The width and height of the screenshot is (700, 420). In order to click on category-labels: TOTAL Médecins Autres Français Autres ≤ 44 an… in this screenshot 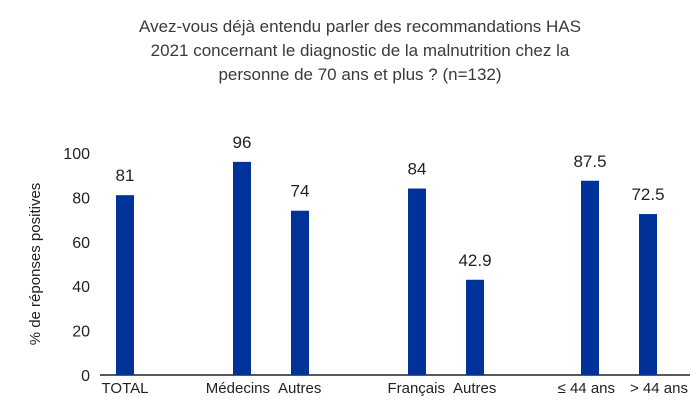, I will do `click(395, 388)`.